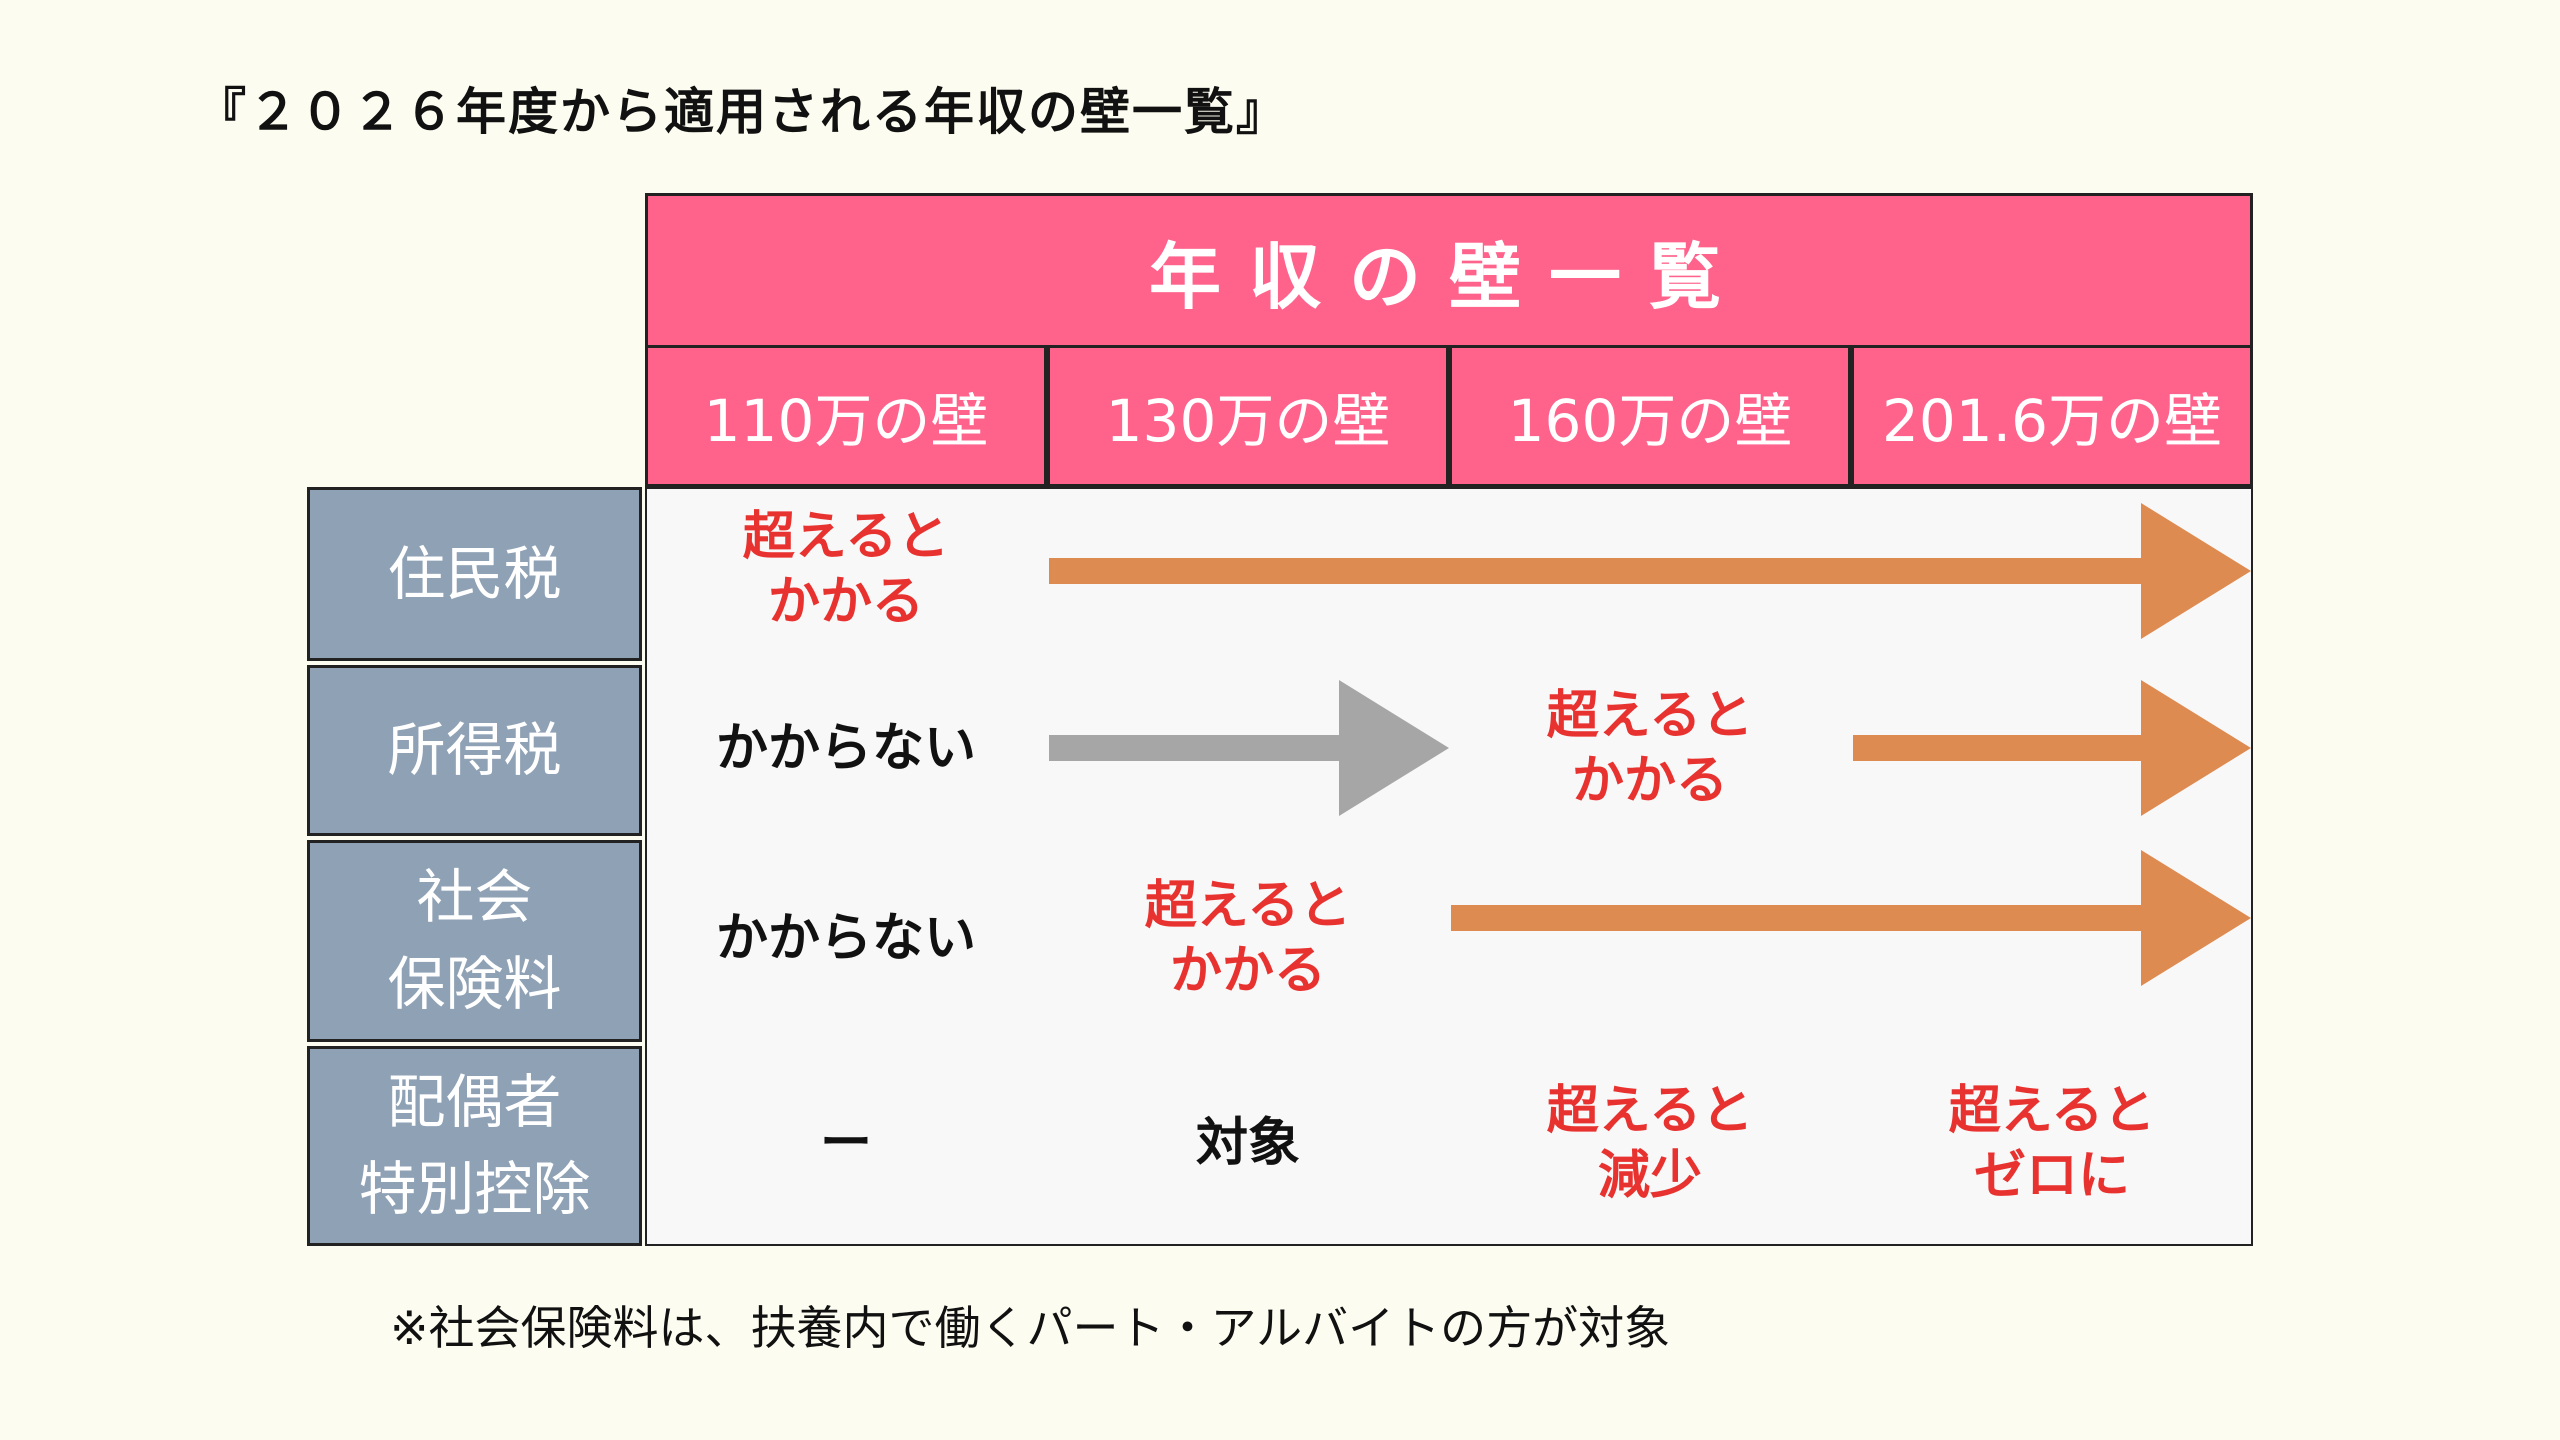 This screenshot has width=2560, height=1440. I want to click on cell-text: 超えると 減少, so click(1650, 1143).